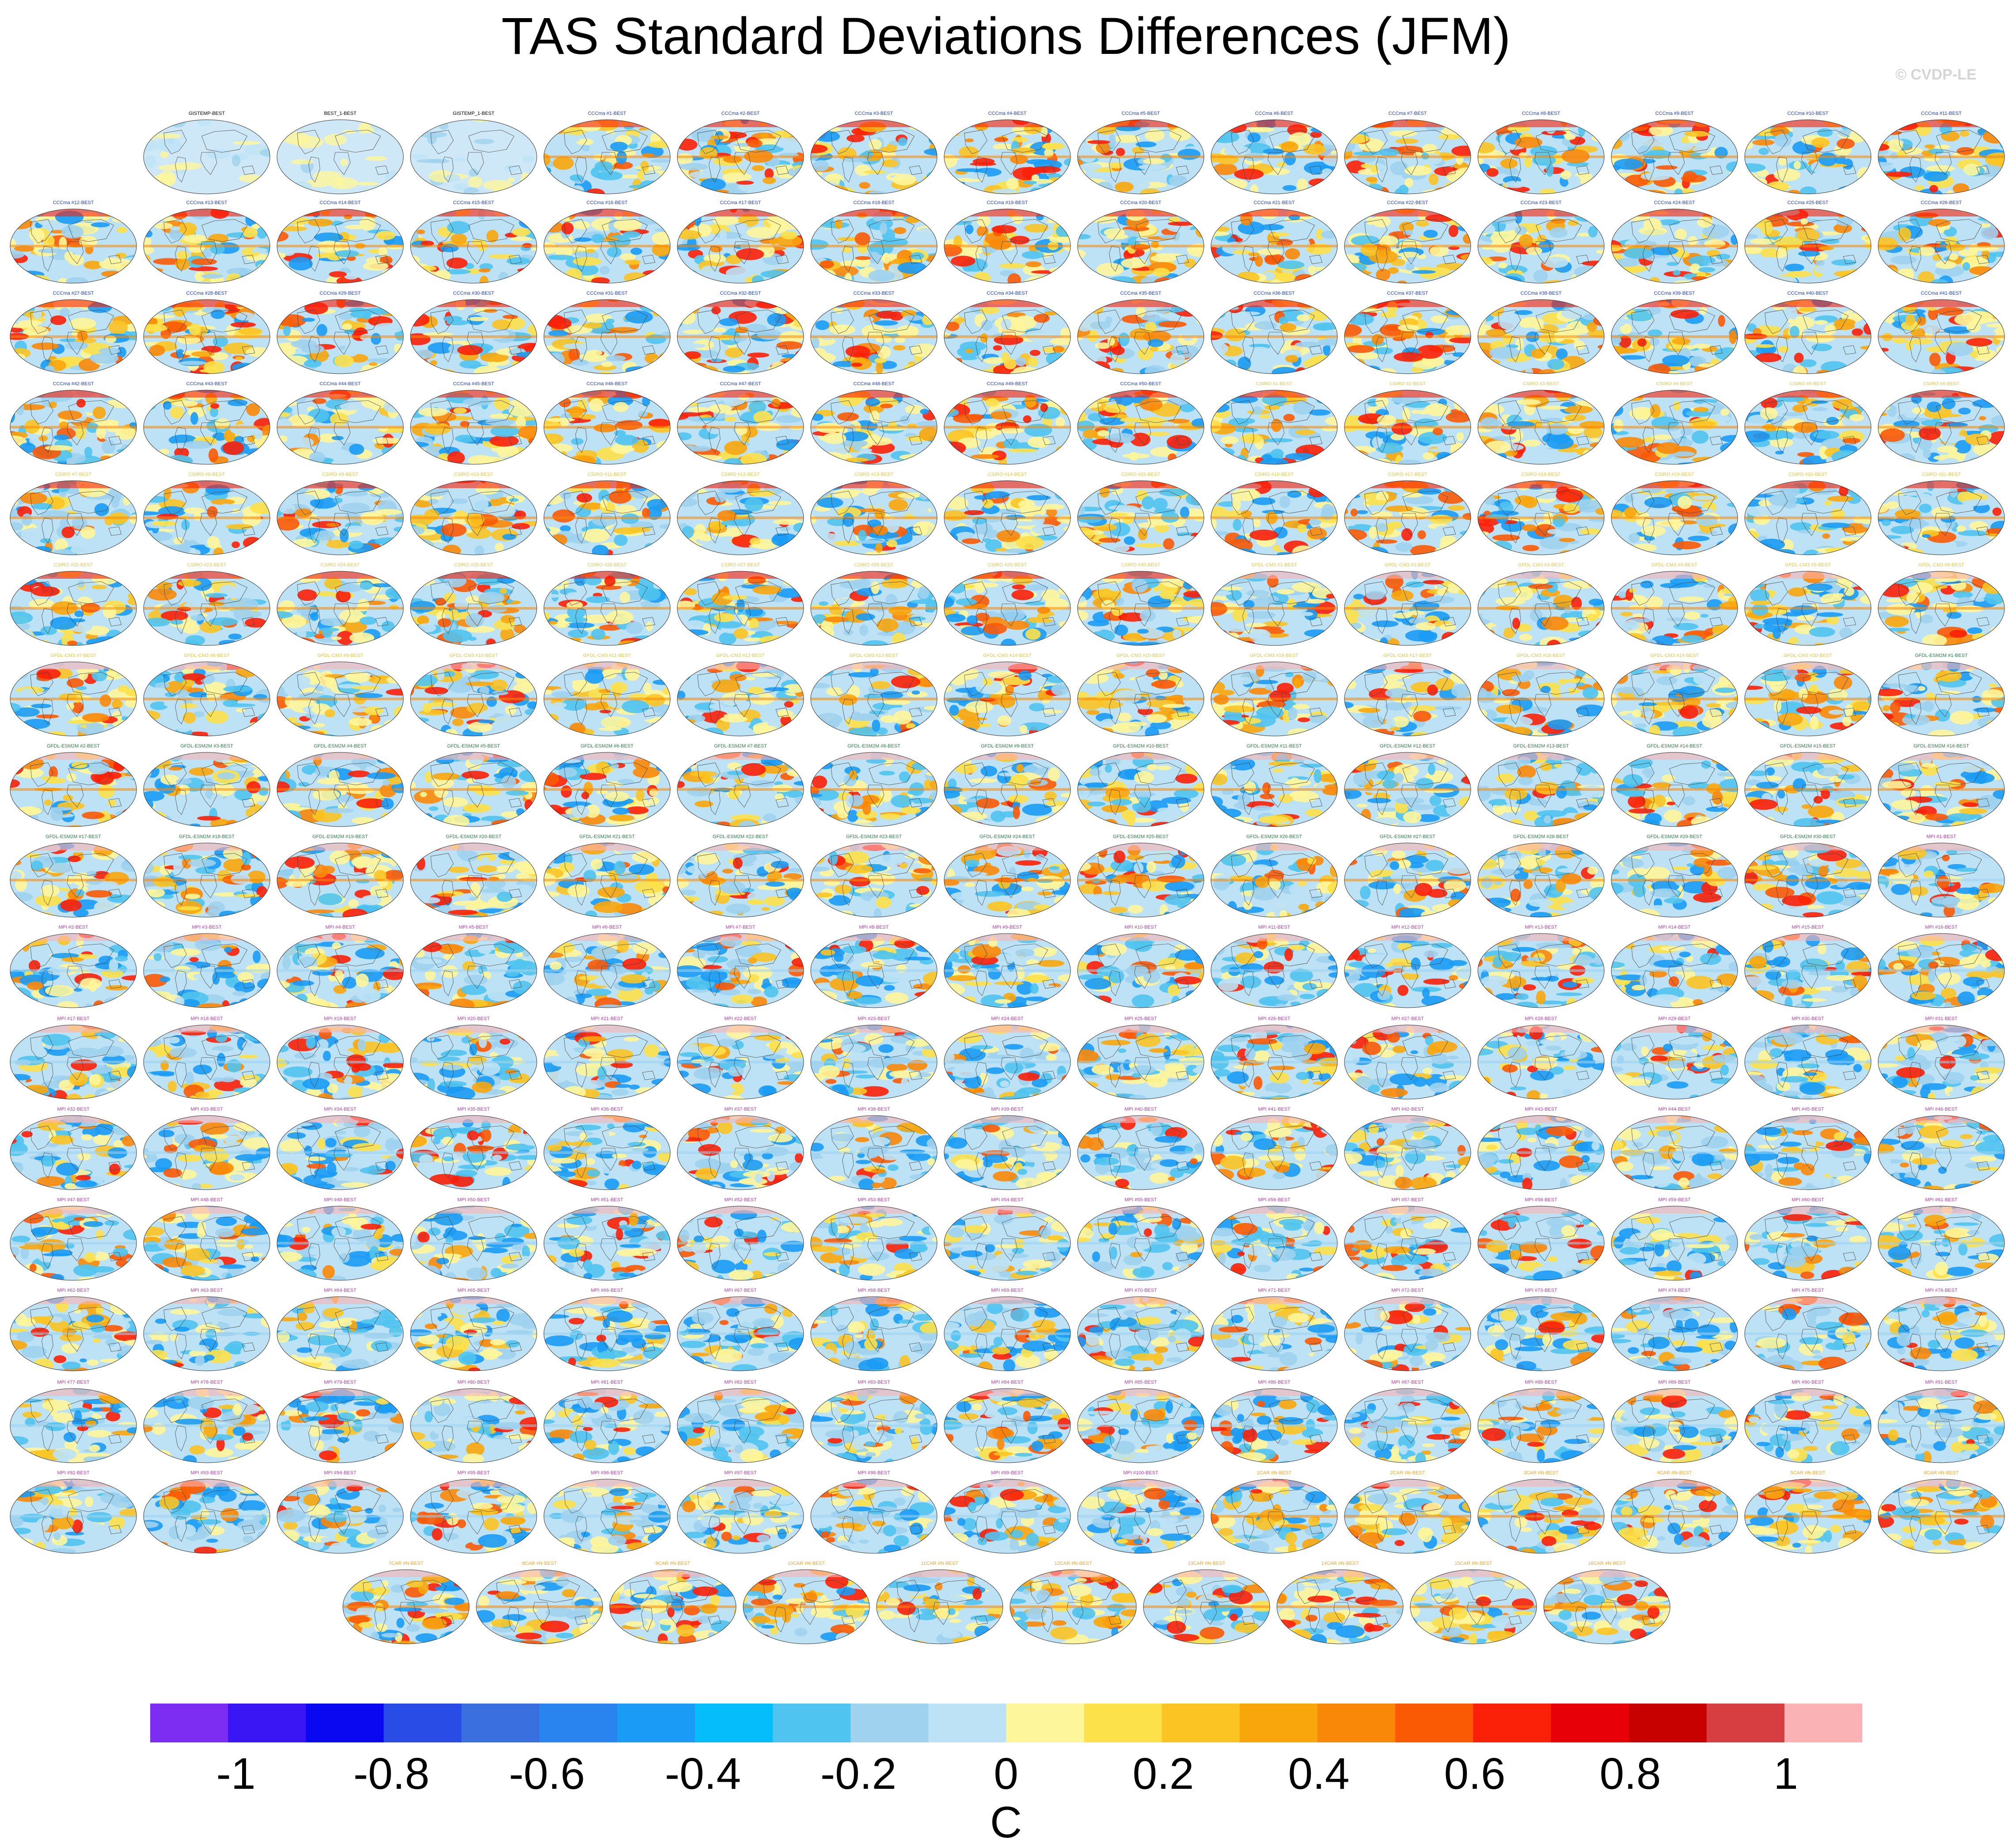 The height and width of the screenshot is (1848, 2012). Describe the element at coordinates (1807, 293) in the screenshot. I see `panel-label: CCCma #40-BEST` at that location.